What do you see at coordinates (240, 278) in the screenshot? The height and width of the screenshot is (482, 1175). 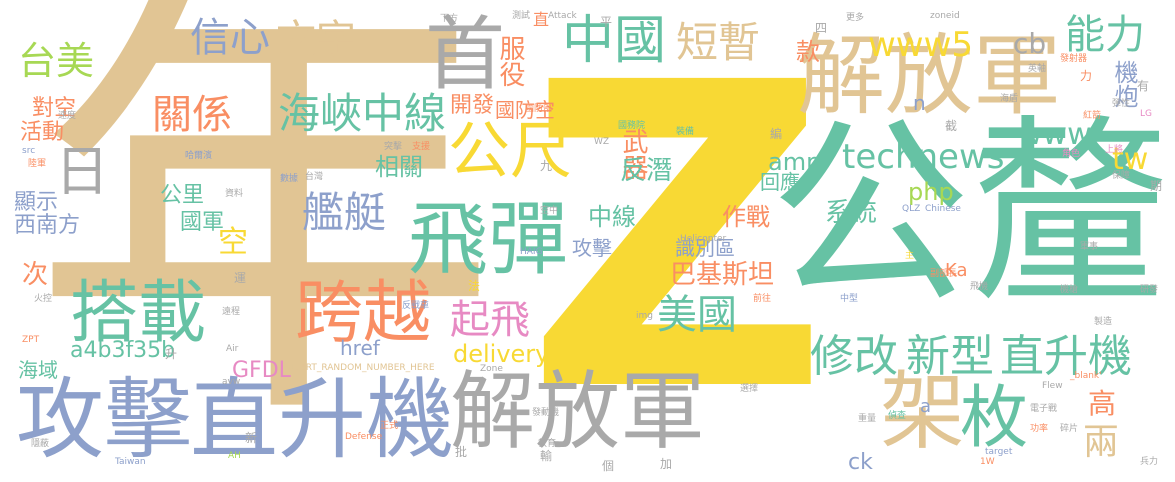 I see `word-yun: 運` at bounding box center [240, 278].